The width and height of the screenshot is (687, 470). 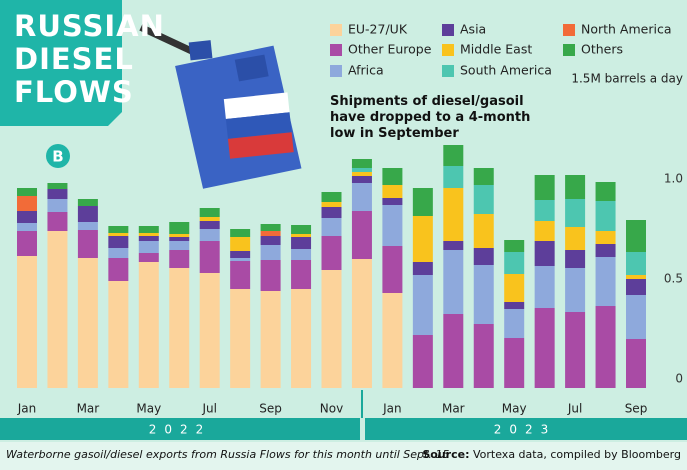 What do you see at coordinates (679, 379) in the screenshot?
I see `y-tick-label: 0` at bounding box center [679, 379].